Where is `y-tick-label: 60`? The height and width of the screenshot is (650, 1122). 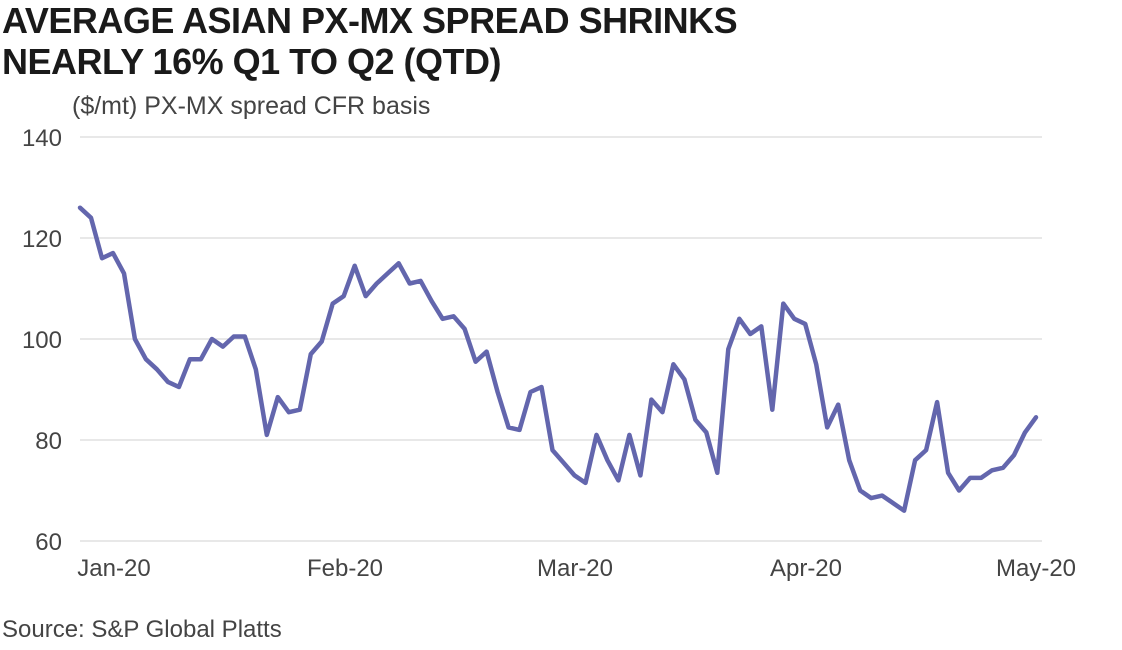
y-tick-label: 60 is located at coordinates (48, 542).